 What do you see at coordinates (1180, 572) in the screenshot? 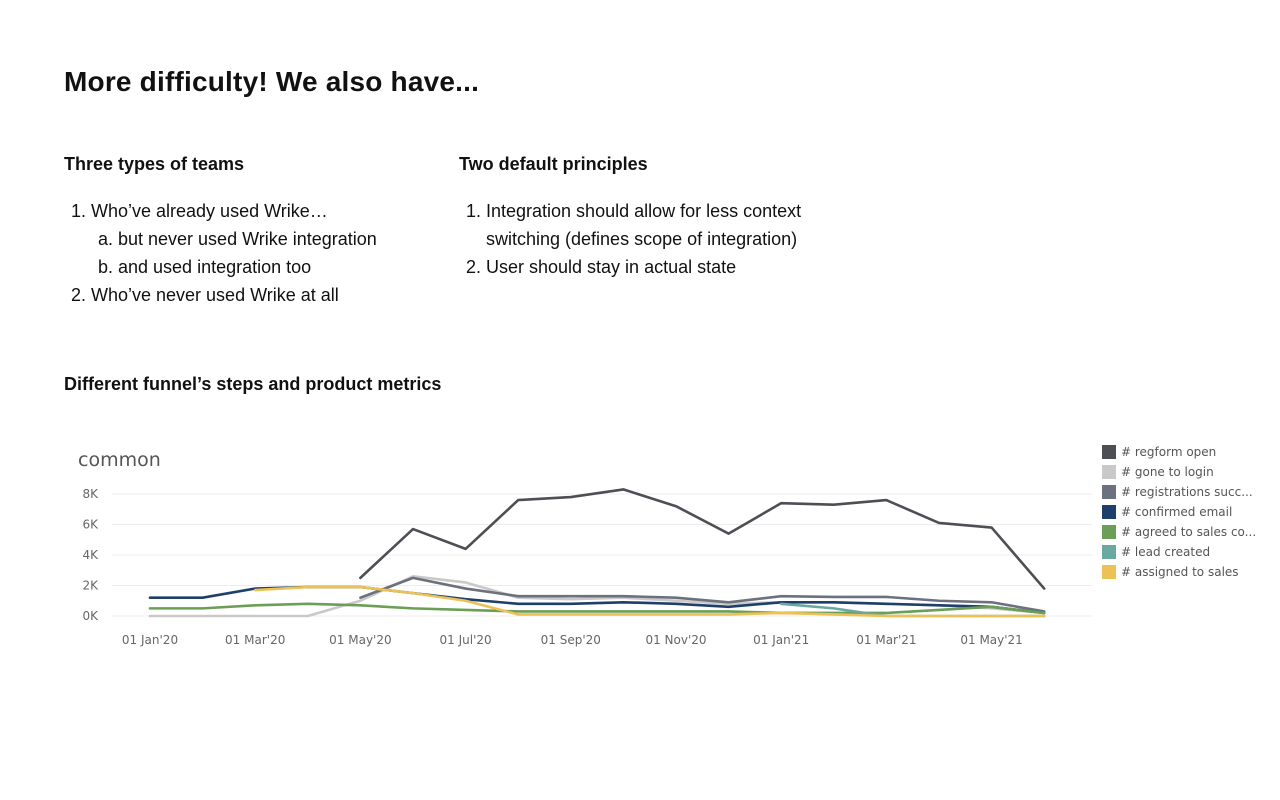
I see `legend-label: # assigned to sales` at bounding box center [1180, 572].